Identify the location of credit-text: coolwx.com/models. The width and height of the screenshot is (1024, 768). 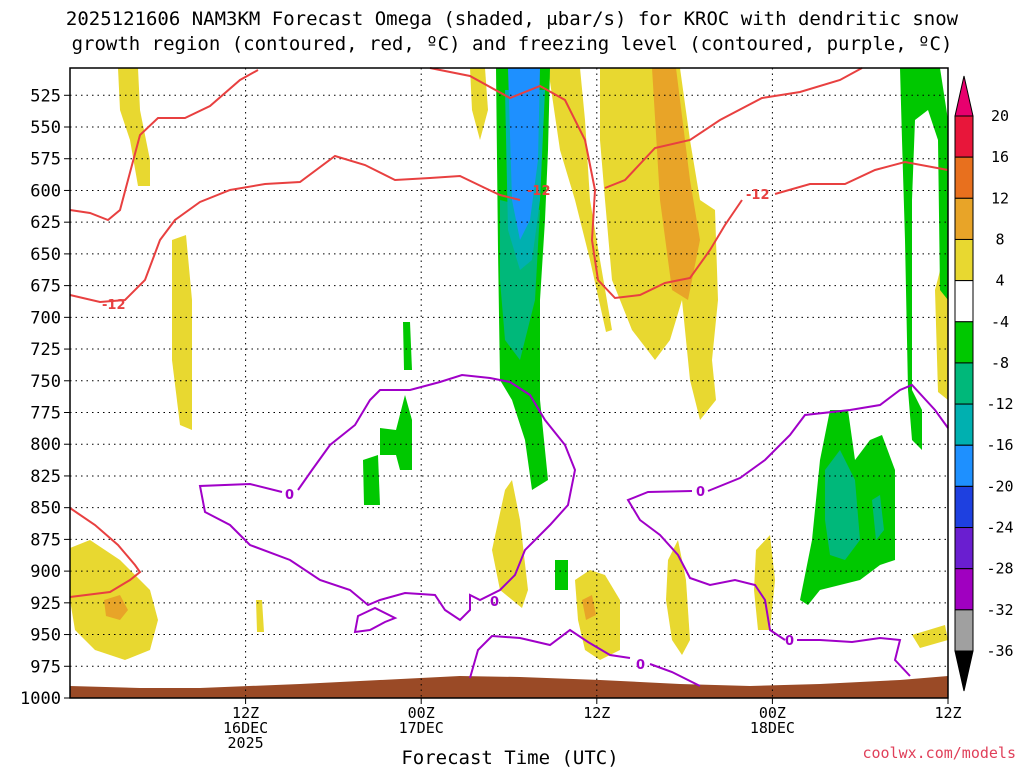
(939, 753).